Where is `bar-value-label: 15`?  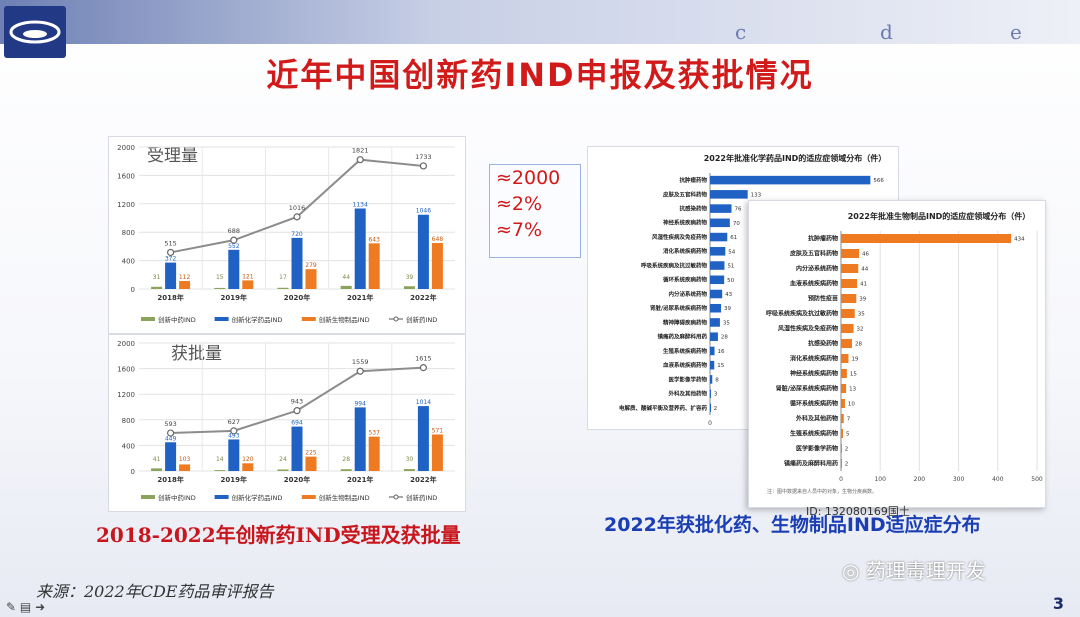 bar-value-label: 15 is located at coordinates (220, 277).